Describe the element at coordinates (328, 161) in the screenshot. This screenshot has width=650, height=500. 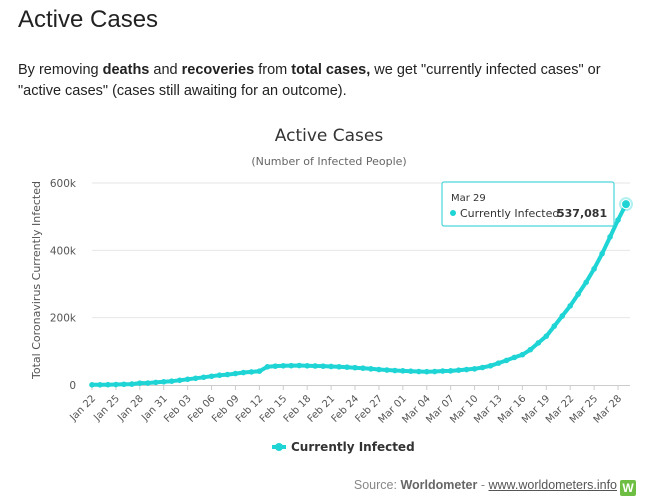
I see `chart-subtitle: (Number of Infected People)` at that location.